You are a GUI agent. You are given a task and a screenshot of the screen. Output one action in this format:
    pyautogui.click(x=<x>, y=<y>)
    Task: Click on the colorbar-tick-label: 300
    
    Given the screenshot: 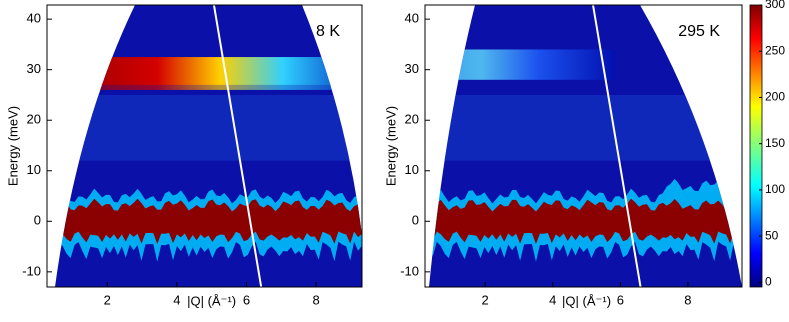 What is the action you would take?
    pyautogui.click(x=775, y=5)
    